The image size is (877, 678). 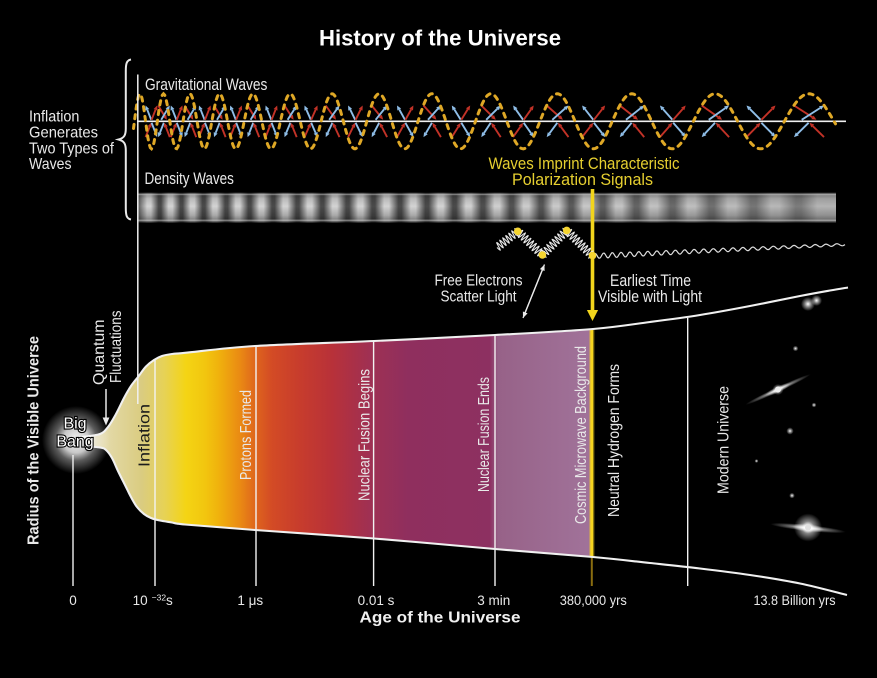 What do you see at coordinates (440, 38) in the screenshot?
I see `svg-text: History of the Universe` at bounding box center [440, 38].